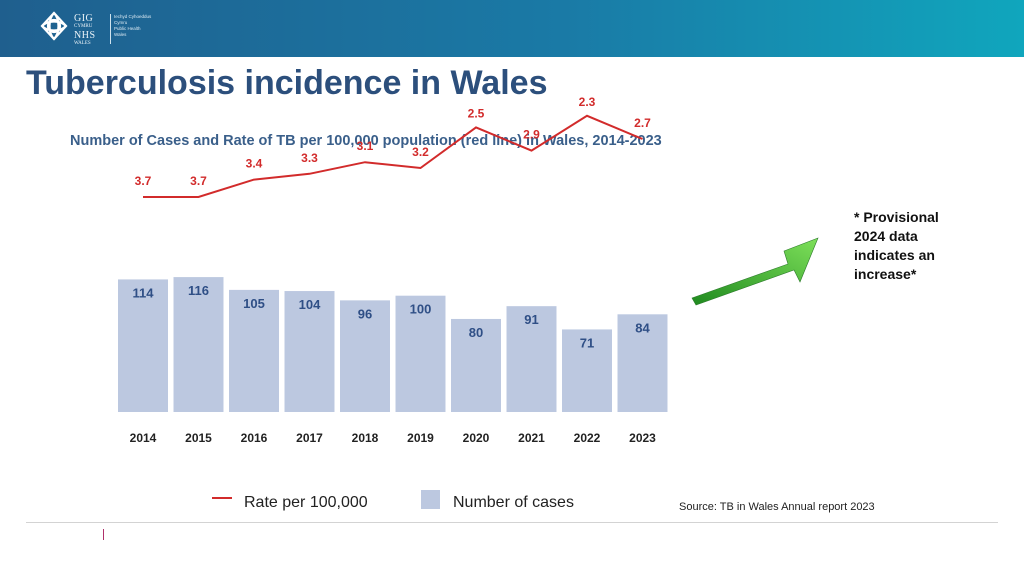  I want to click on x-tick-2023: 2023, so click(642, 438).